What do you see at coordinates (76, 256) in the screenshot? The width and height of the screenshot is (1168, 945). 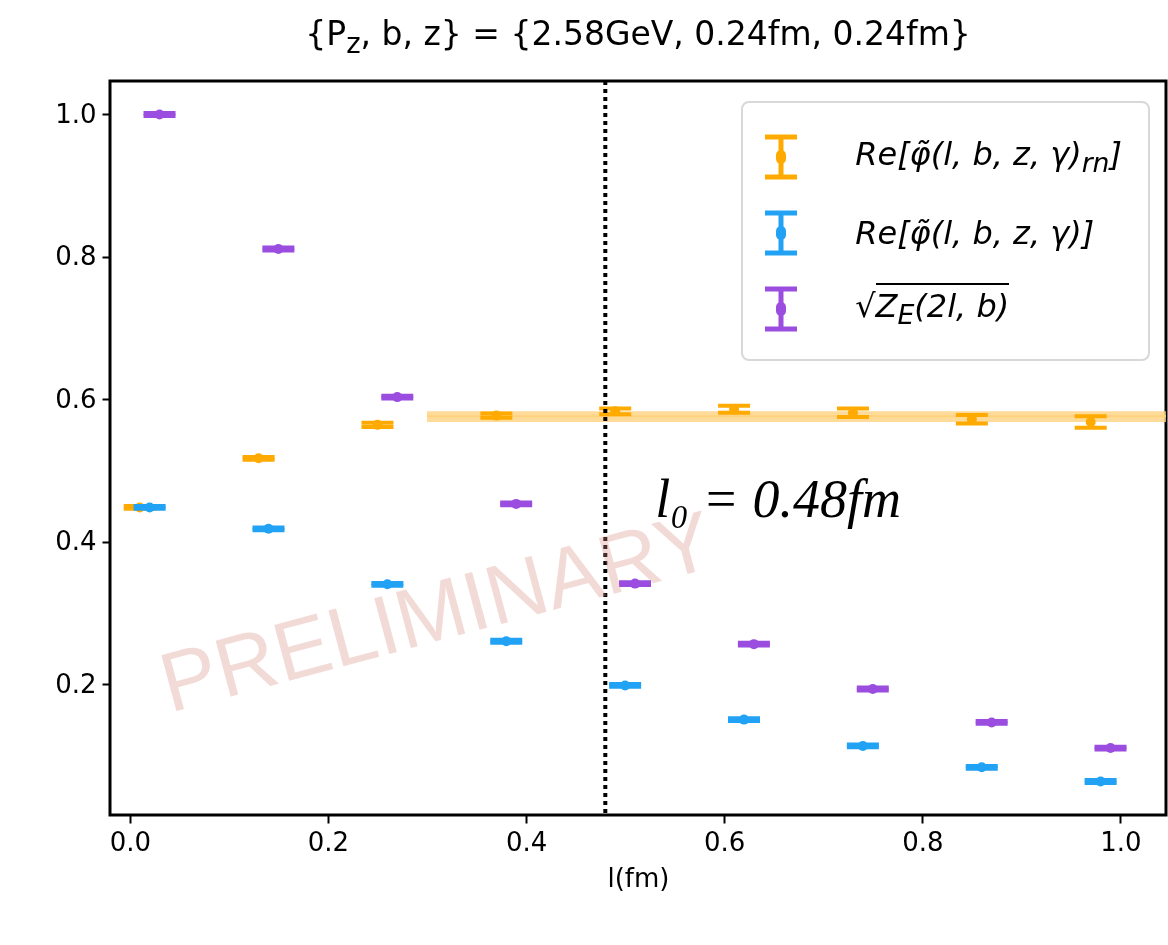 I see `y-tick-label: 0.8` at bounding box center [76, 256].